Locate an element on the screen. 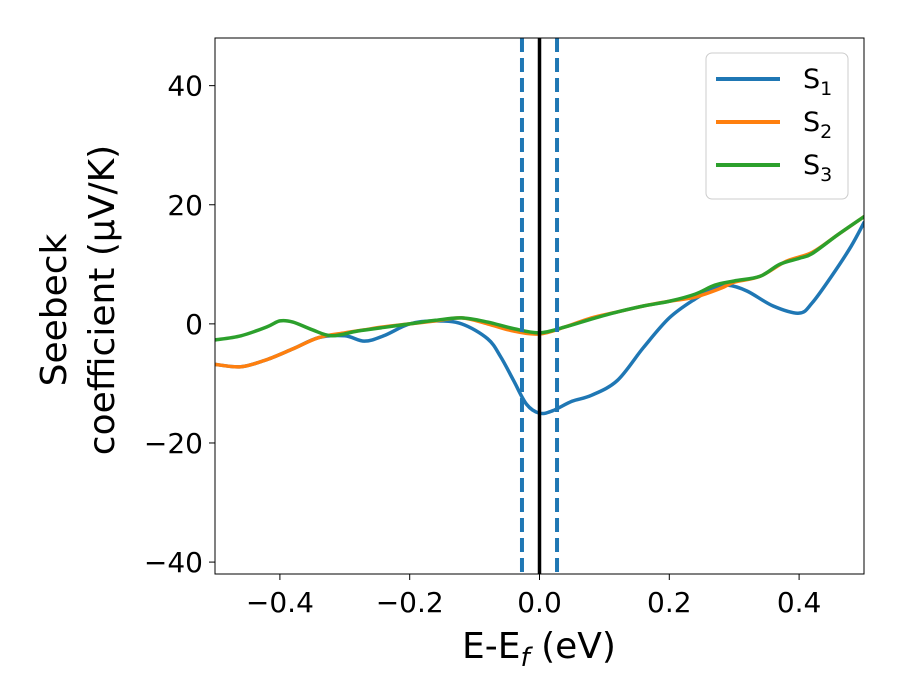 The width and height of the screenshot is (900, 700). y-axis-label-line2: coefficient (μV/K) is located at coordinates (102, 300).